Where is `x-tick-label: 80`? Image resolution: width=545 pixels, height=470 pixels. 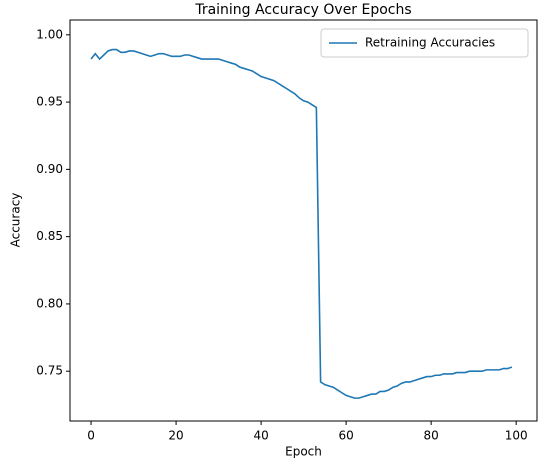 x-tick-label: 80 is located at coordinates (431, 436).